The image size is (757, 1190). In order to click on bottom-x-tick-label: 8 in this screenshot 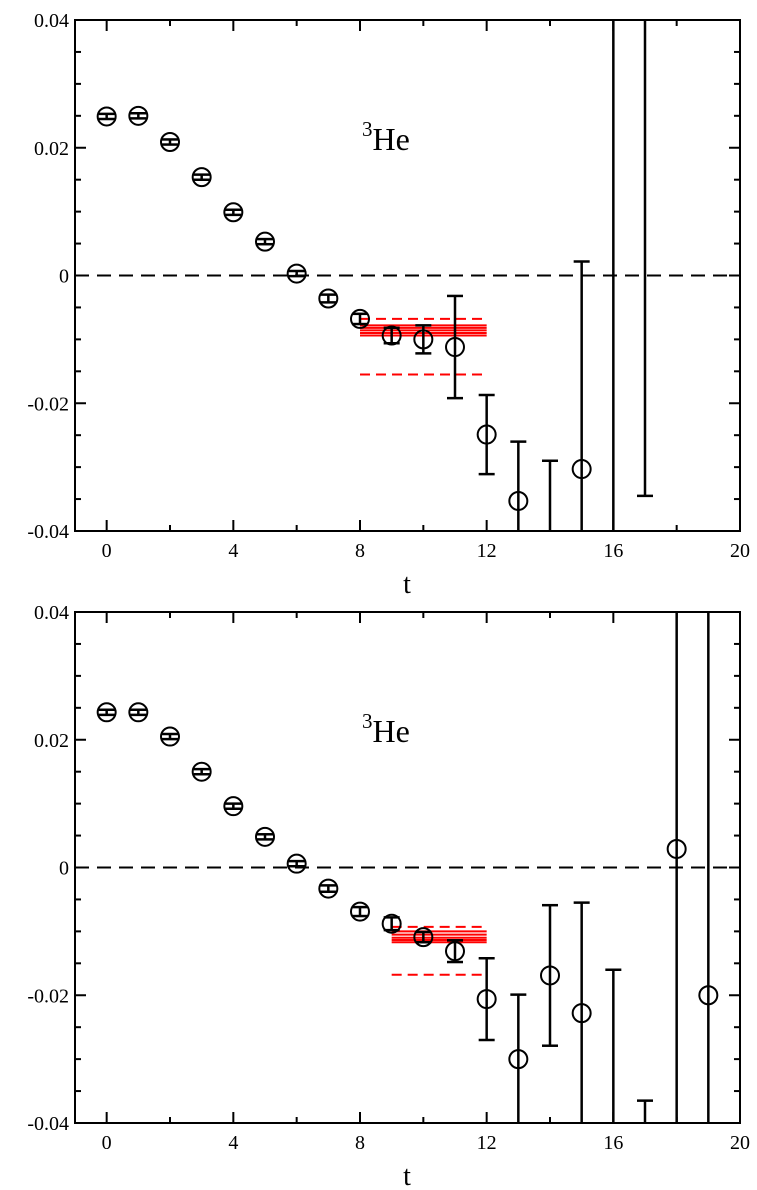, I will do `click(360, 1143)`.